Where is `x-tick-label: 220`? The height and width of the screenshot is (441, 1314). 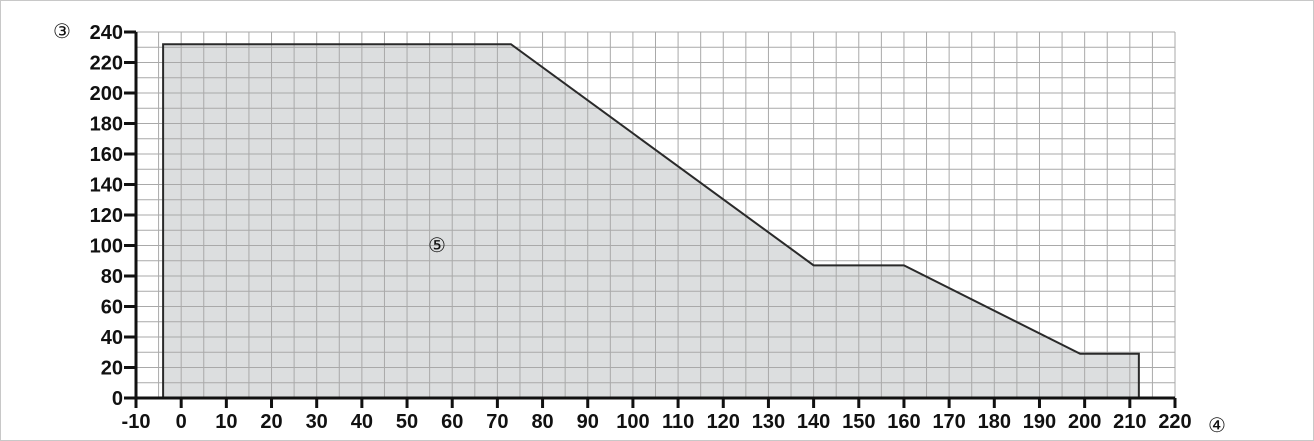 x-tick-label: 220 is located at coordinates (1174, 422).